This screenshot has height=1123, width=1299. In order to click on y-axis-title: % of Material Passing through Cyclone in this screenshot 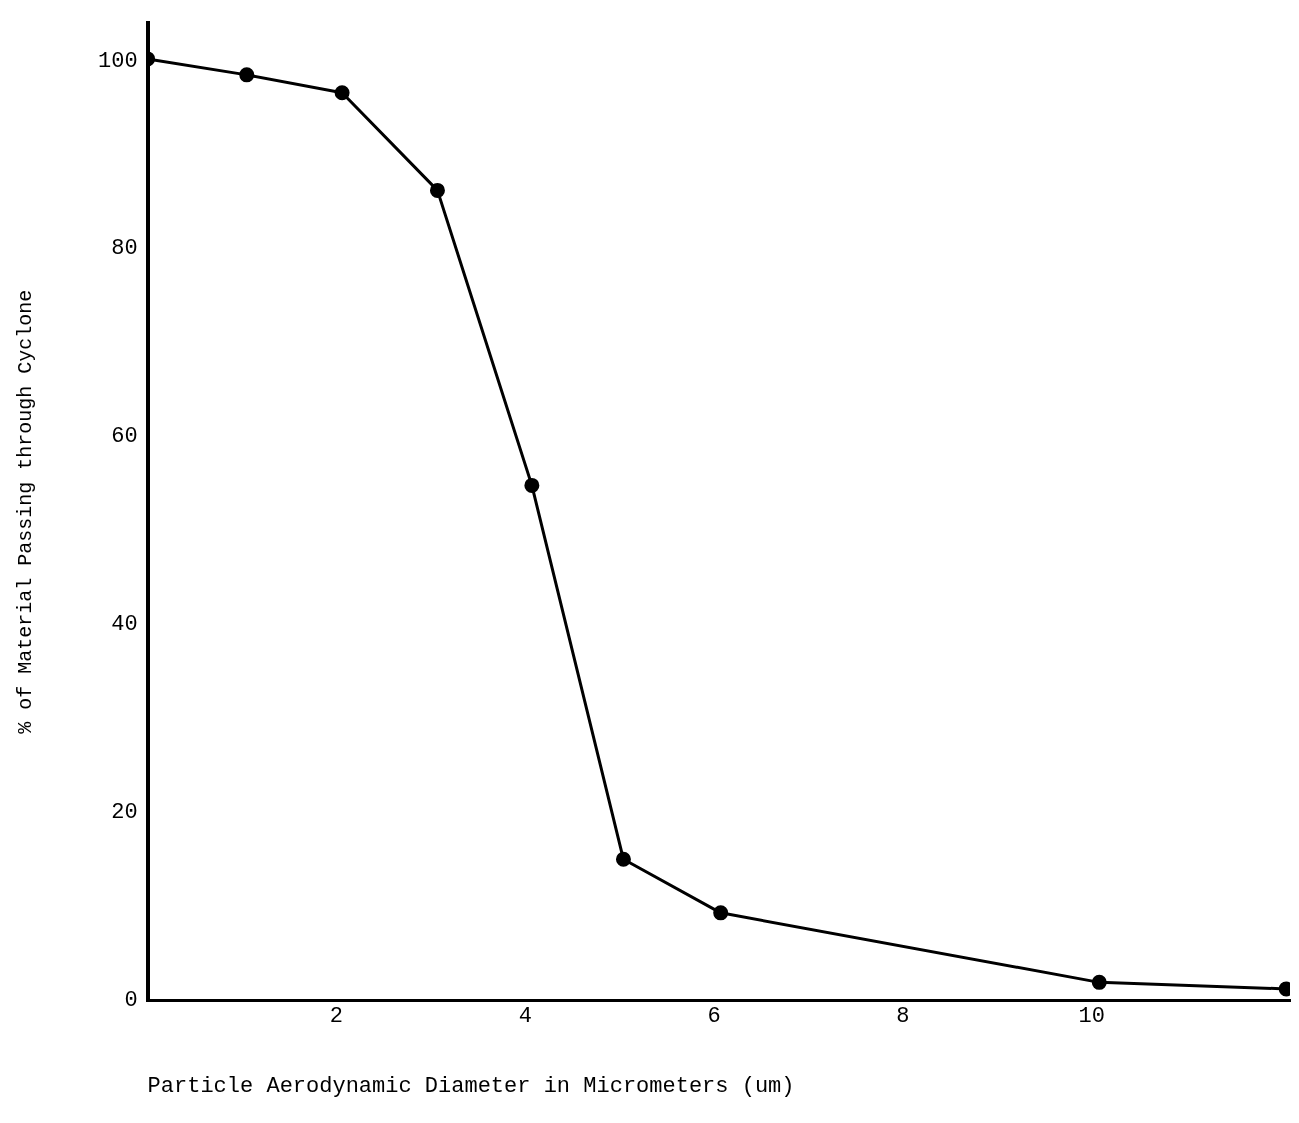, I will do `click(26, 511)`.